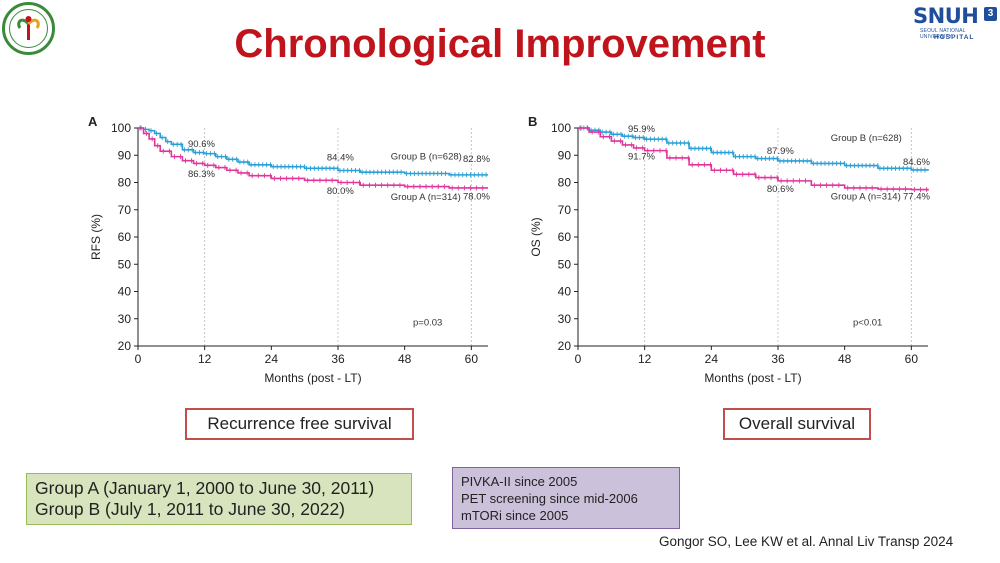 The height and width of the screenshot is (563, 1000). What do you see at coordinates (476, 196) in the screenshot?
I see `data-label: 78.0%` at bounding box center [476, 196].